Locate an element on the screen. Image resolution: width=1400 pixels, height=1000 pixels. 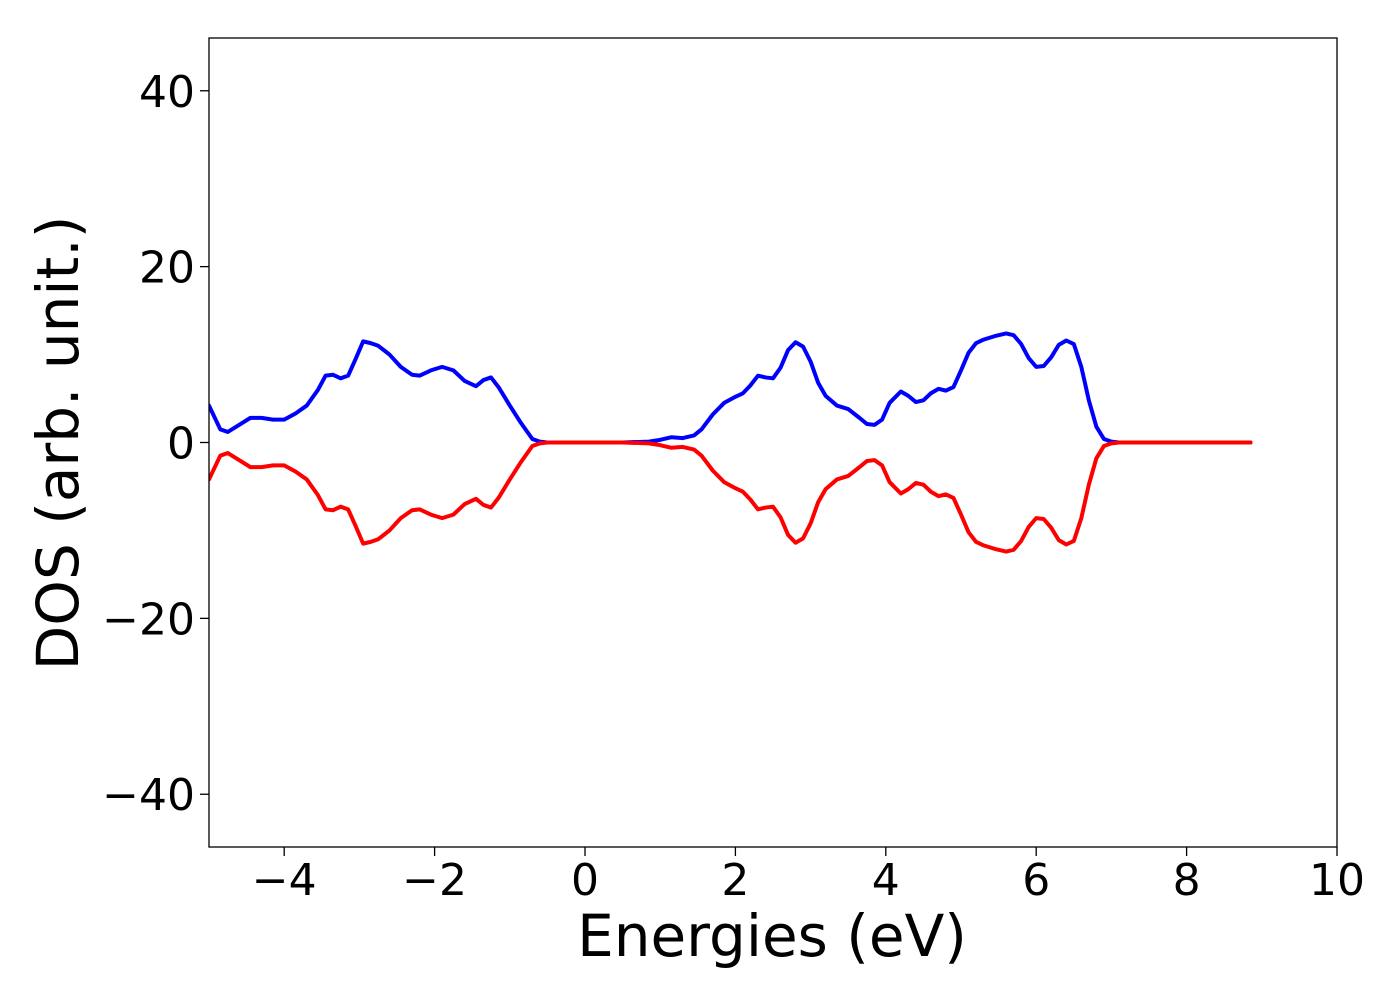
x-axis-label: Energies (eV) is located at coordinates (772, 936).